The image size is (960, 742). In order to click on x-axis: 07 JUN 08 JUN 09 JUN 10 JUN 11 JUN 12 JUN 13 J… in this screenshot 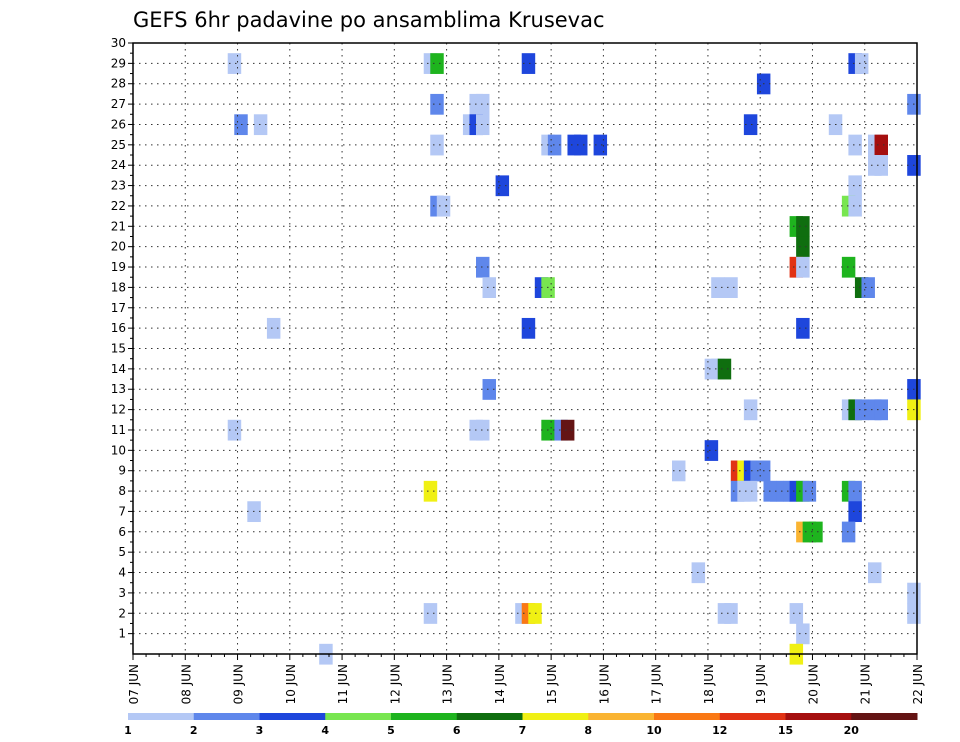, I will do `click(526, 679)`.